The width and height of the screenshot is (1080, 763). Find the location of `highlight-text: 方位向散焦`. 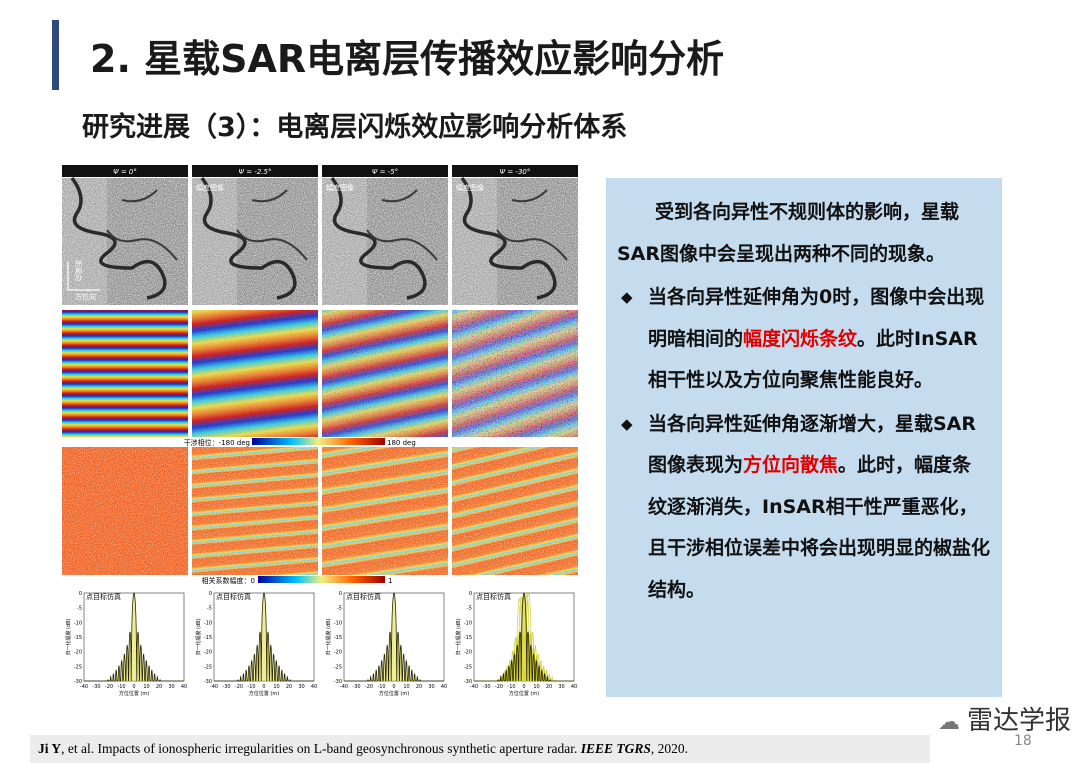

highlight-text: 方位向散焦 is located at coordinates (791, 465).